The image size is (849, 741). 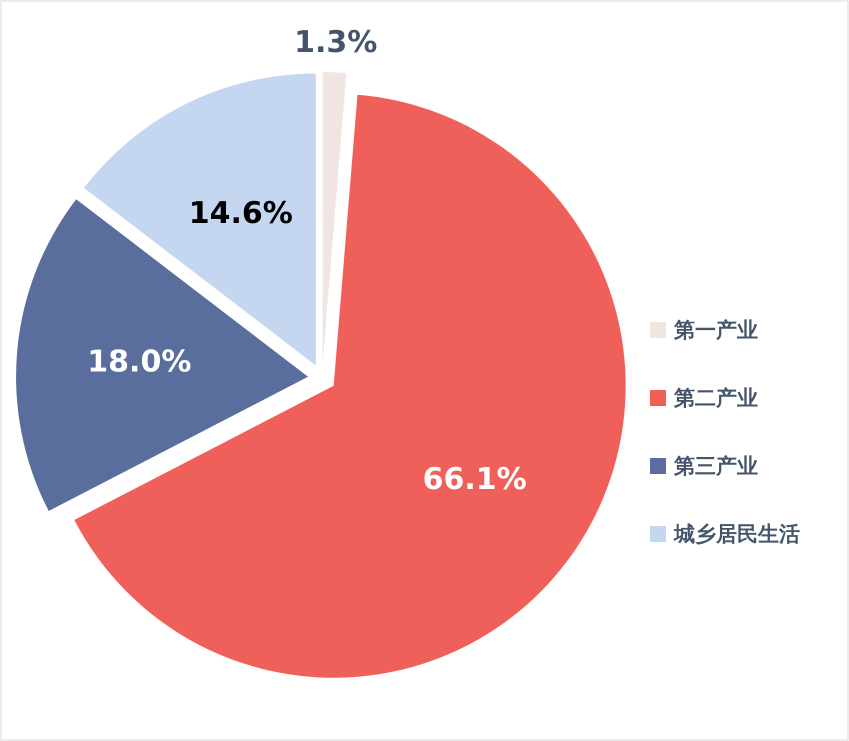 What do you see at coordinates (139, 362) in the screenshot?
I see `data-label: 18.0%` at bounding box center [139, 362].